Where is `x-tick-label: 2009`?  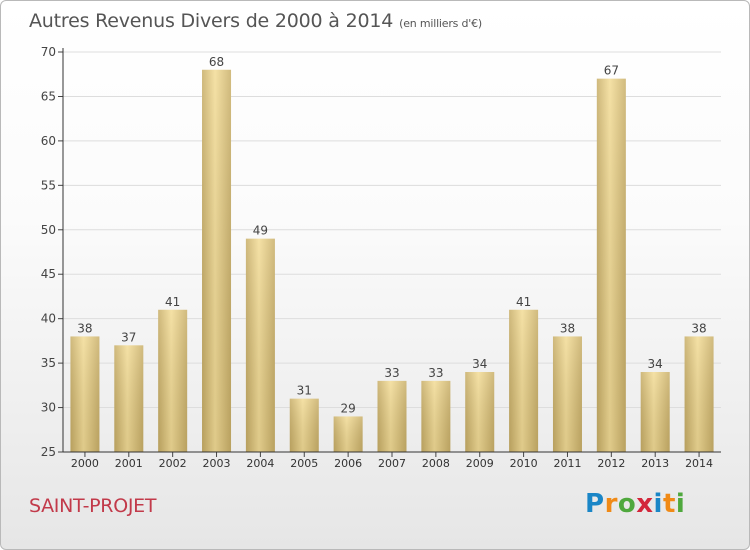
x-tick-label: 2009 is located at coordinates (480, 463).